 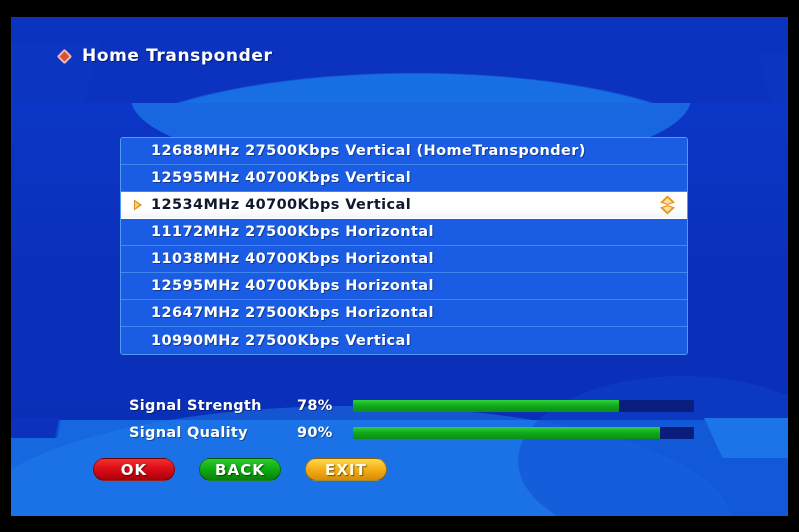 I want to click on list-item-label: 12647MHz 27500Kbps Horizontal, so click(x=292, y=313).